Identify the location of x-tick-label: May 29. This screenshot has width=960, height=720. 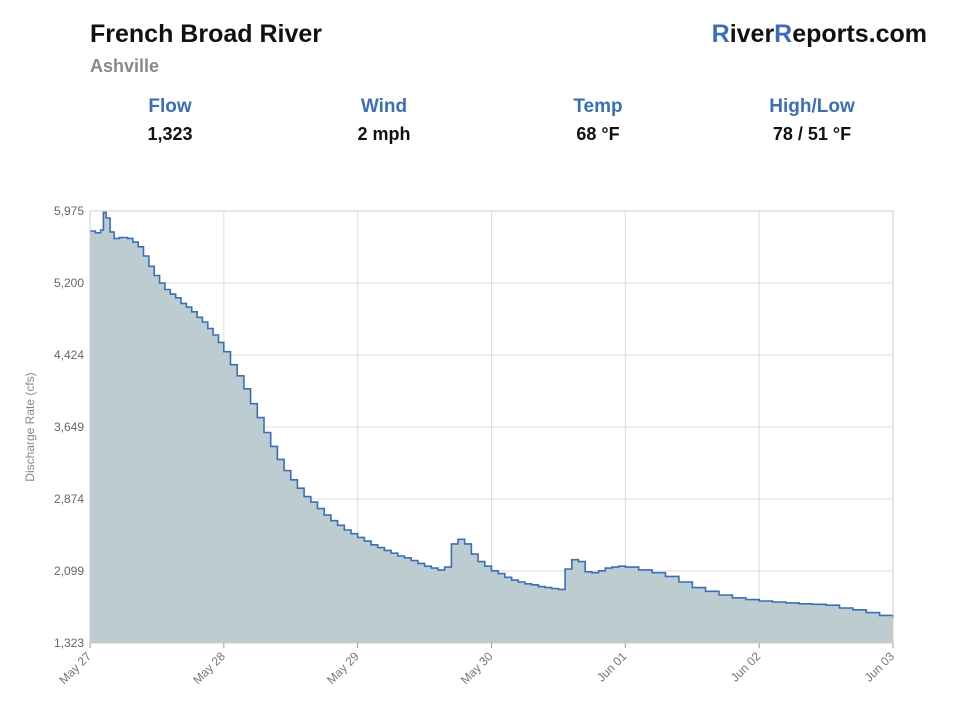
(343, 668).